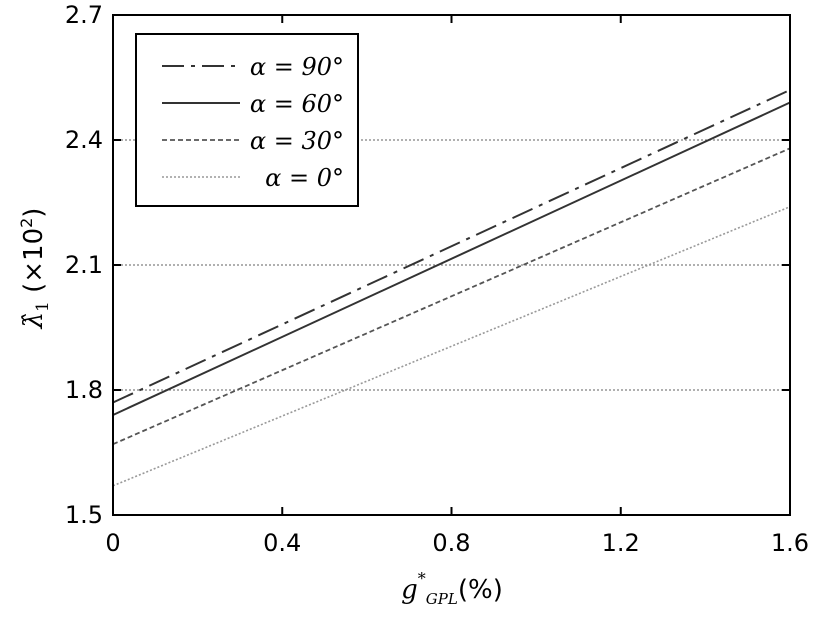 This screenshot has height=617, width=824. I want to click on x-tick-label: 0, so click(112, 543).